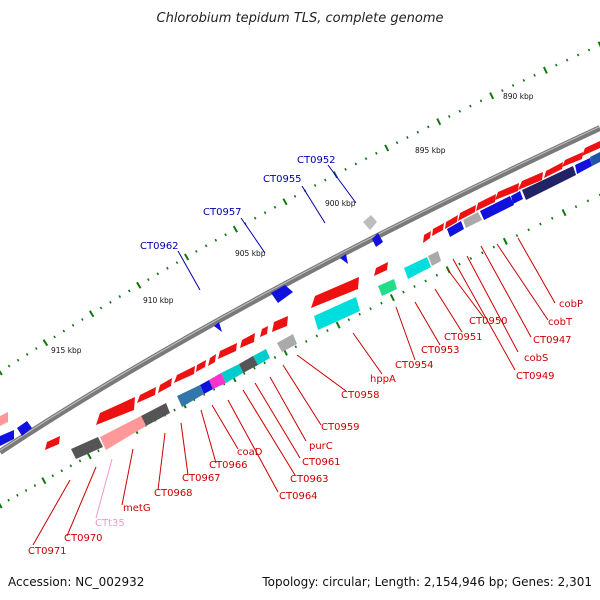 Image resolution: width=600 pixels, height=600 pixels. What do you see at coordinates (321, 462) in the screenshot?
I see `gene-label: CT0961` at bounding box center [321, 462].